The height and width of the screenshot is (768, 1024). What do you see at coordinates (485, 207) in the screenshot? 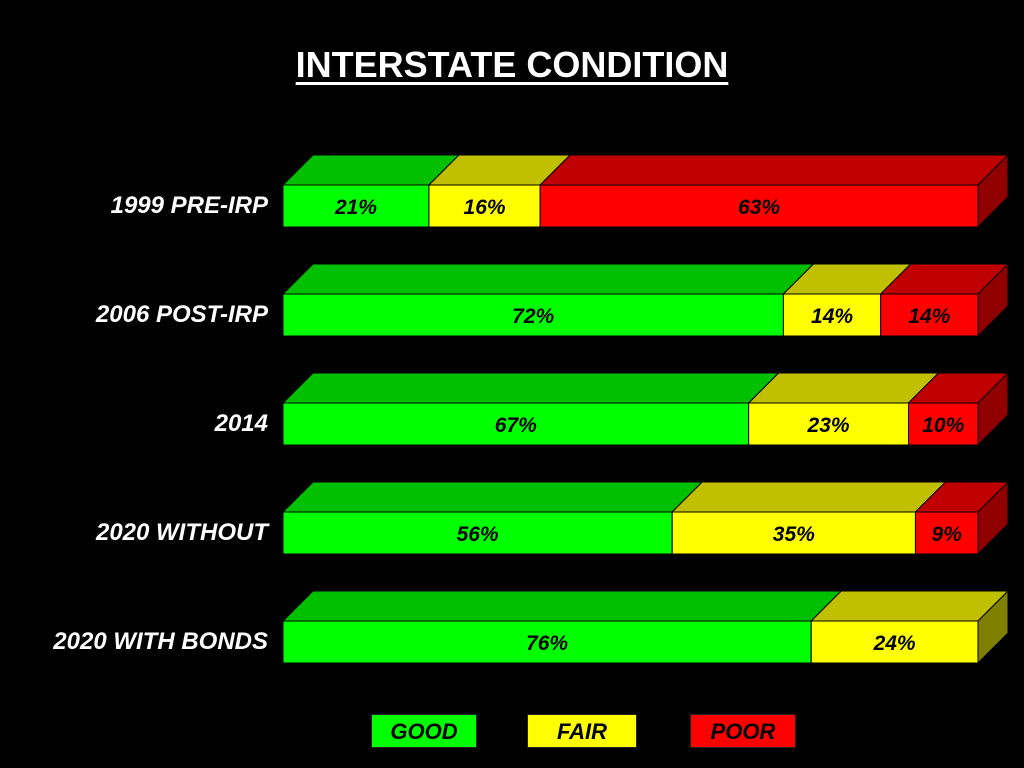
I see `data-label: 16%` at bounding box center [485, 207].